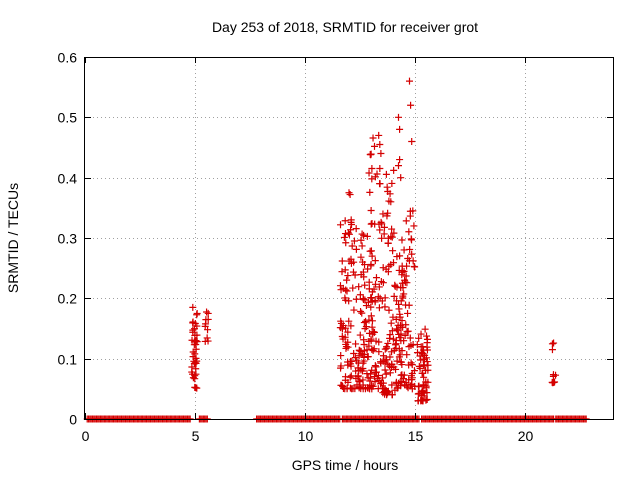 The width and height of the screenshot is (640, 480). Describe the element at coordinates (86, 436) in the screenshot. I see `x-tick-label: 0` at that location.